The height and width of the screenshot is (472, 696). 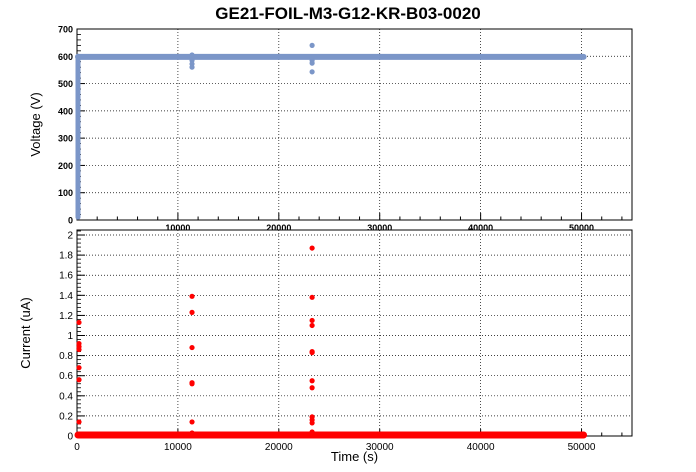 What do you see at coordinates (480, 228) in the screenshot?
I see `voltage-x-tick-label: 40000` at bounding box center [480, 228].